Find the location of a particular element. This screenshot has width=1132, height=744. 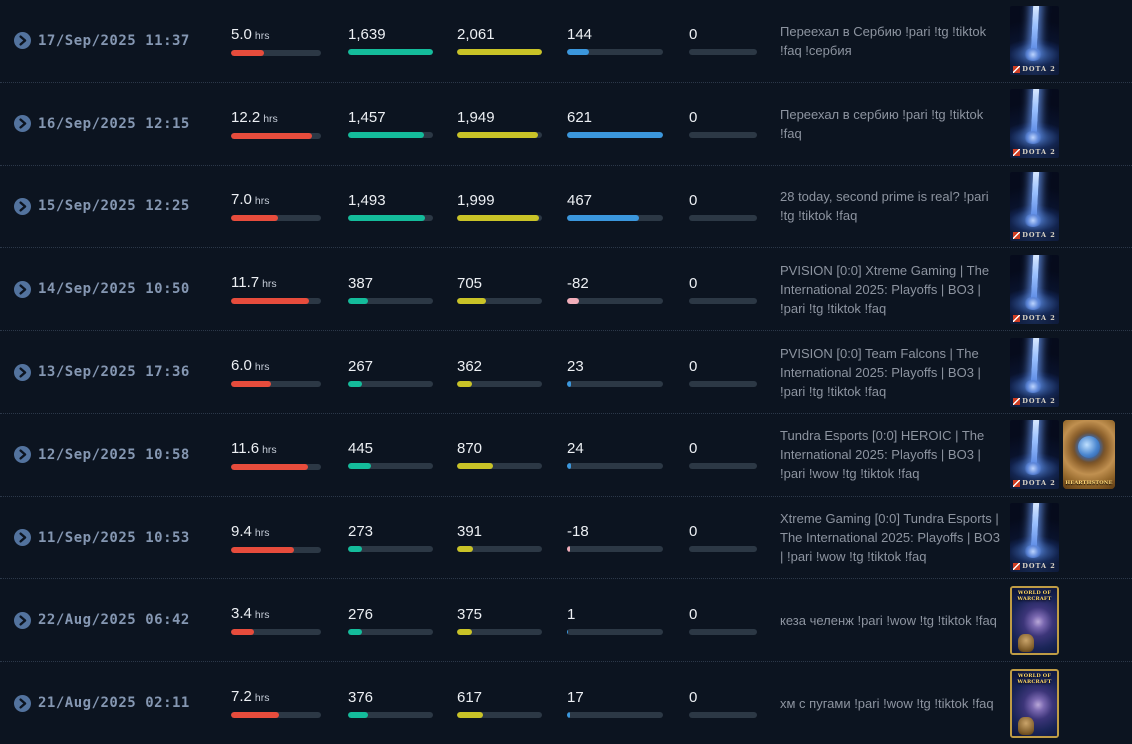

avg-viewers-cell: 445 is located at coordinates (402, 455).